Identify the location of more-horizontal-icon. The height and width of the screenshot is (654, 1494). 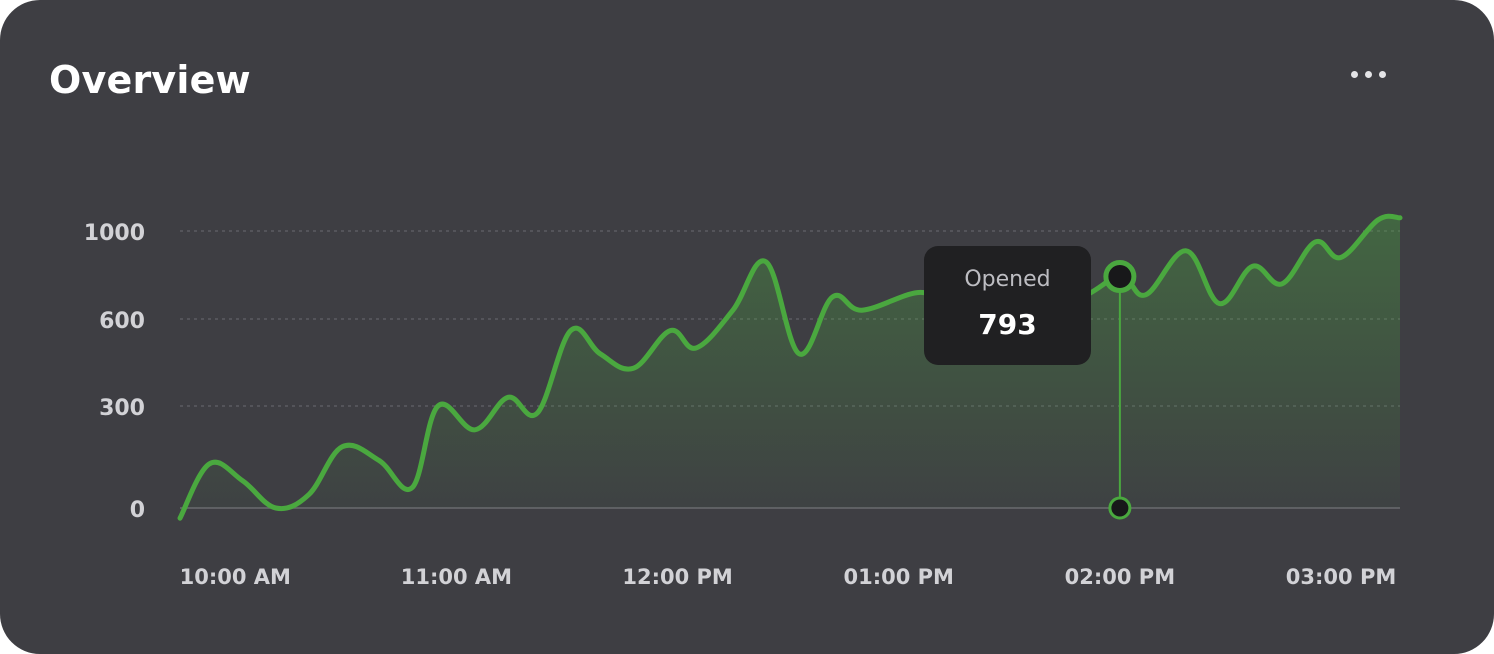
(1354, 74).